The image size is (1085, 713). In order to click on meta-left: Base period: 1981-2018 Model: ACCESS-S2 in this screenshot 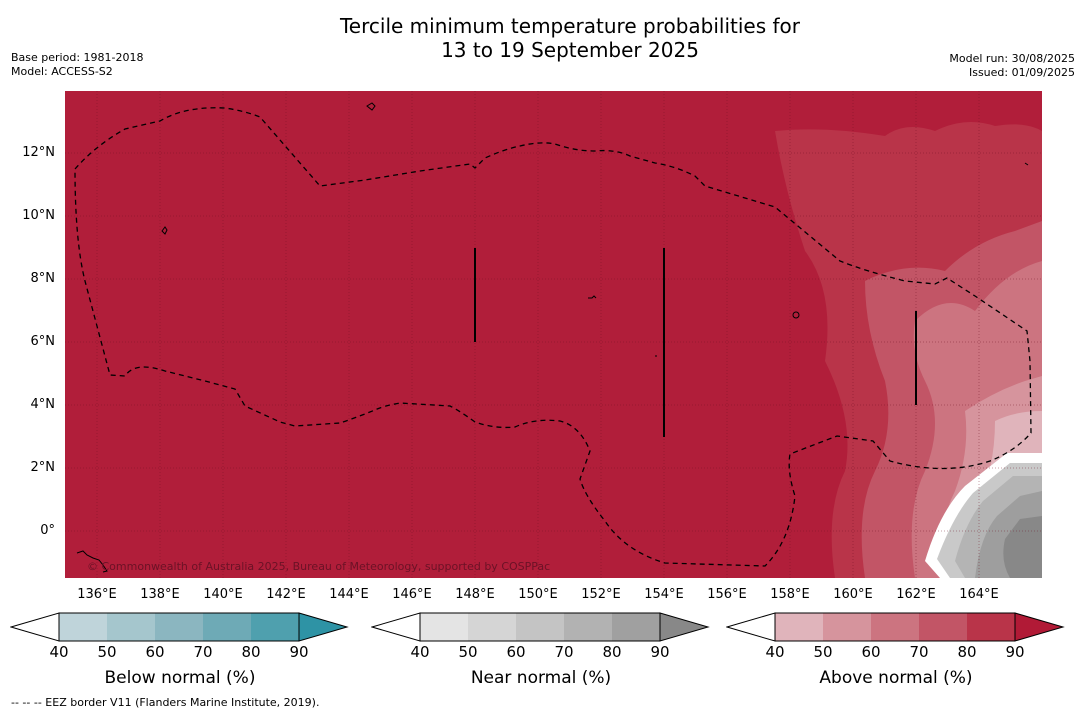, I will do `click(77, 65)`.